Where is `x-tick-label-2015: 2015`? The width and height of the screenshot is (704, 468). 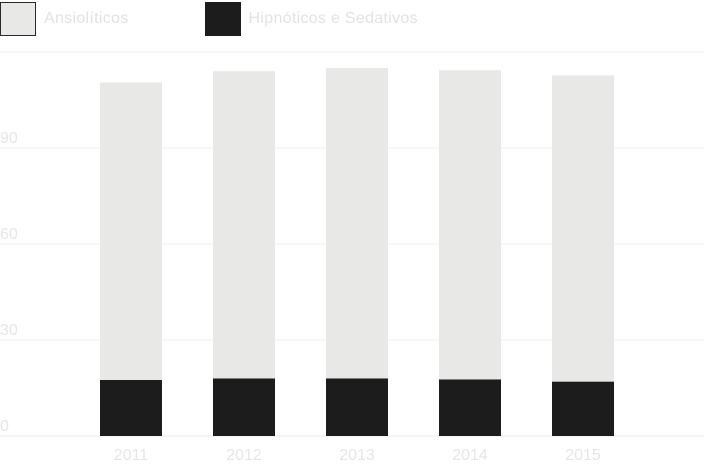
x-tick-label-2015: 2015 is located at coordinates (583, 455).